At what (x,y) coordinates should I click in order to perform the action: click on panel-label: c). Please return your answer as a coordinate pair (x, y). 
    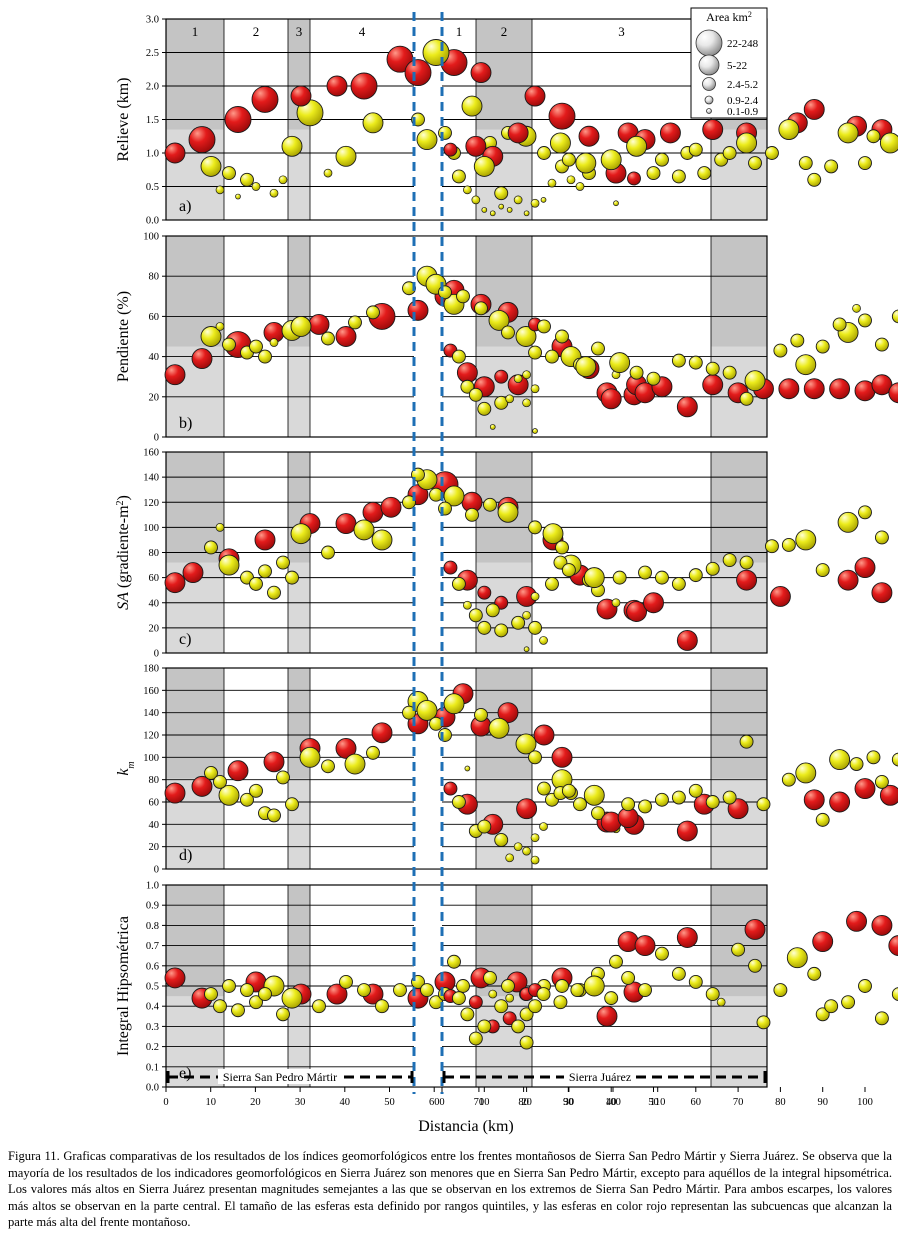
    Looking at the image, I should click on (185, 639).